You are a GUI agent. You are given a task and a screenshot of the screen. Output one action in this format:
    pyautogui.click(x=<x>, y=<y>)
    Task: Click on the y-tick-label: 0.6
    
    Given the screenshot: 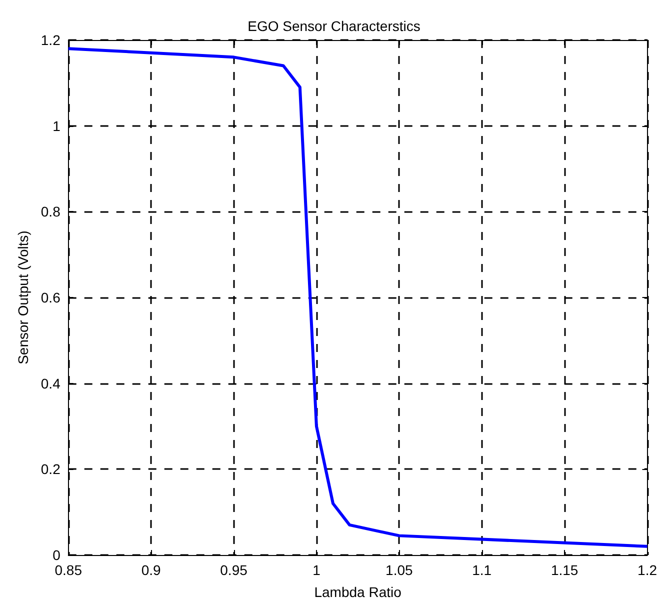 What is the action you would take?
    pyautogui.click(x=50, y=298)
    